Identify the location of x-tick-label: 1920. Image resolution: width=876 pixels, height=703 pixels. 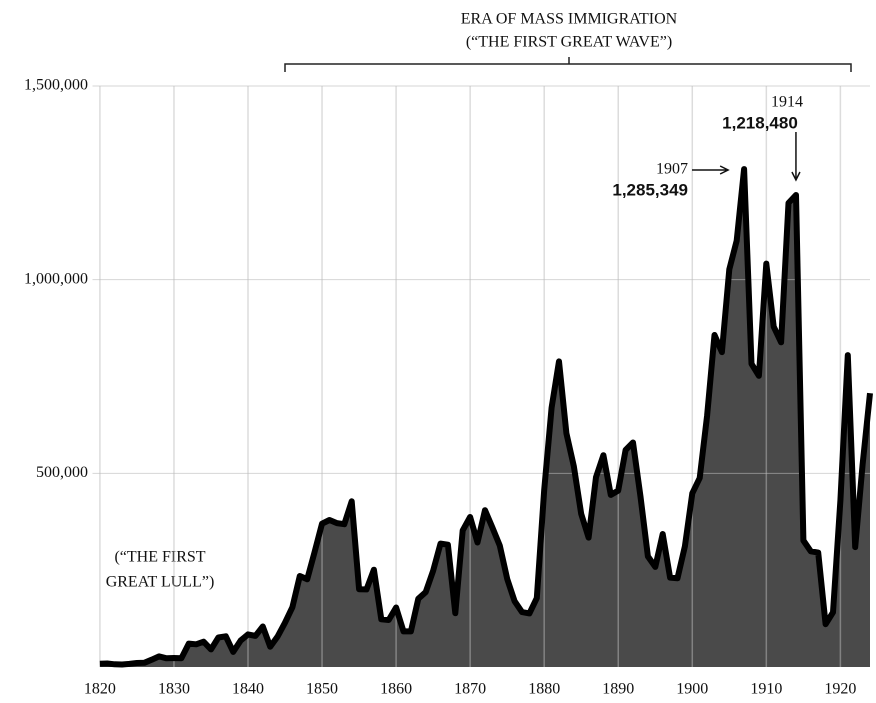
(840, 689).